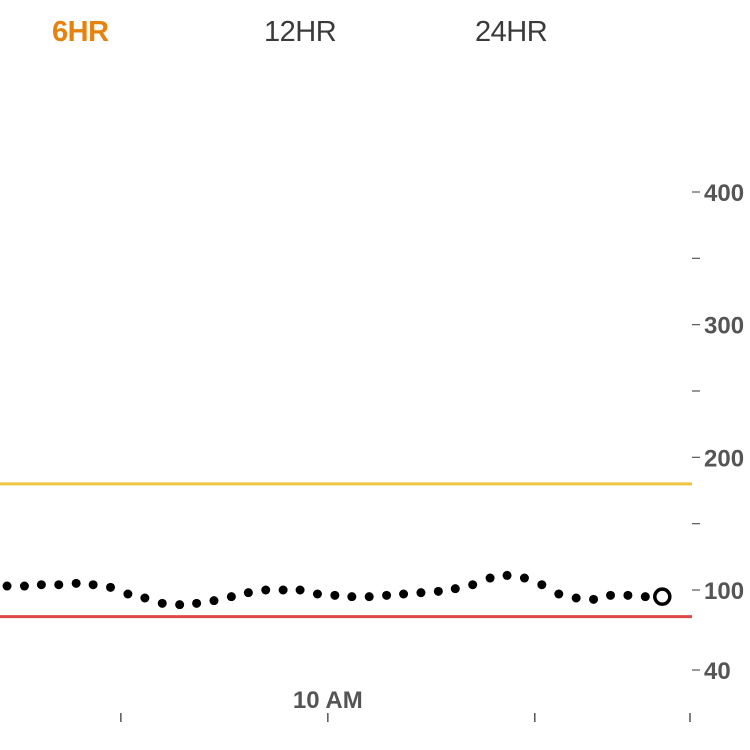 The width and height of the screenshot is (750, 750). What do you see at coordinates (328, 700) in the screenshot?
I see `x-tick-label: 10 AM` at bounding box center [328, 700].